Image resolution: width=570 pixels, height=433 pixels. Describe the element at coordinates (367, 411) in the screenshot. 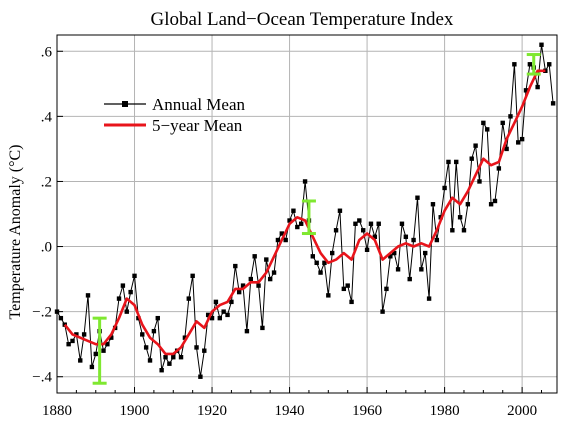

I see `x-tick-label: 1960` at that location.